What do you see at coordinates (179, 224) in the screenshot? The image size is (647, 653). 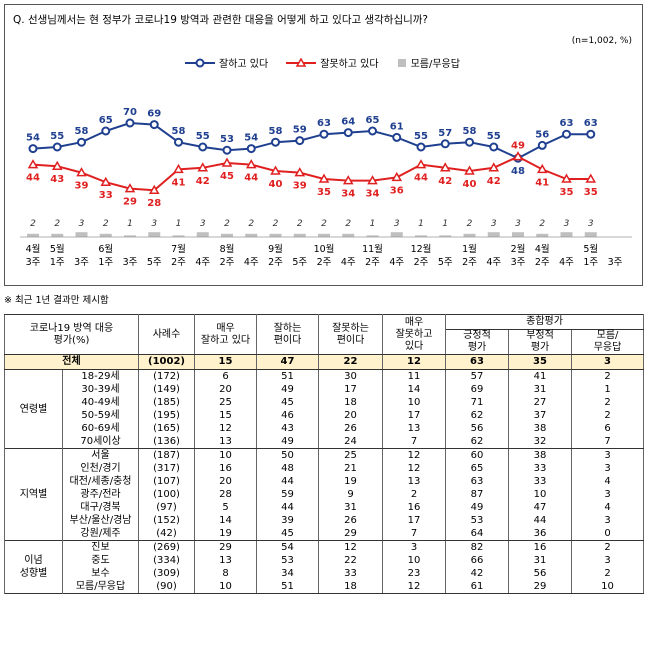 I see `dk-value-label: 1` at bounding box center [179, 224].